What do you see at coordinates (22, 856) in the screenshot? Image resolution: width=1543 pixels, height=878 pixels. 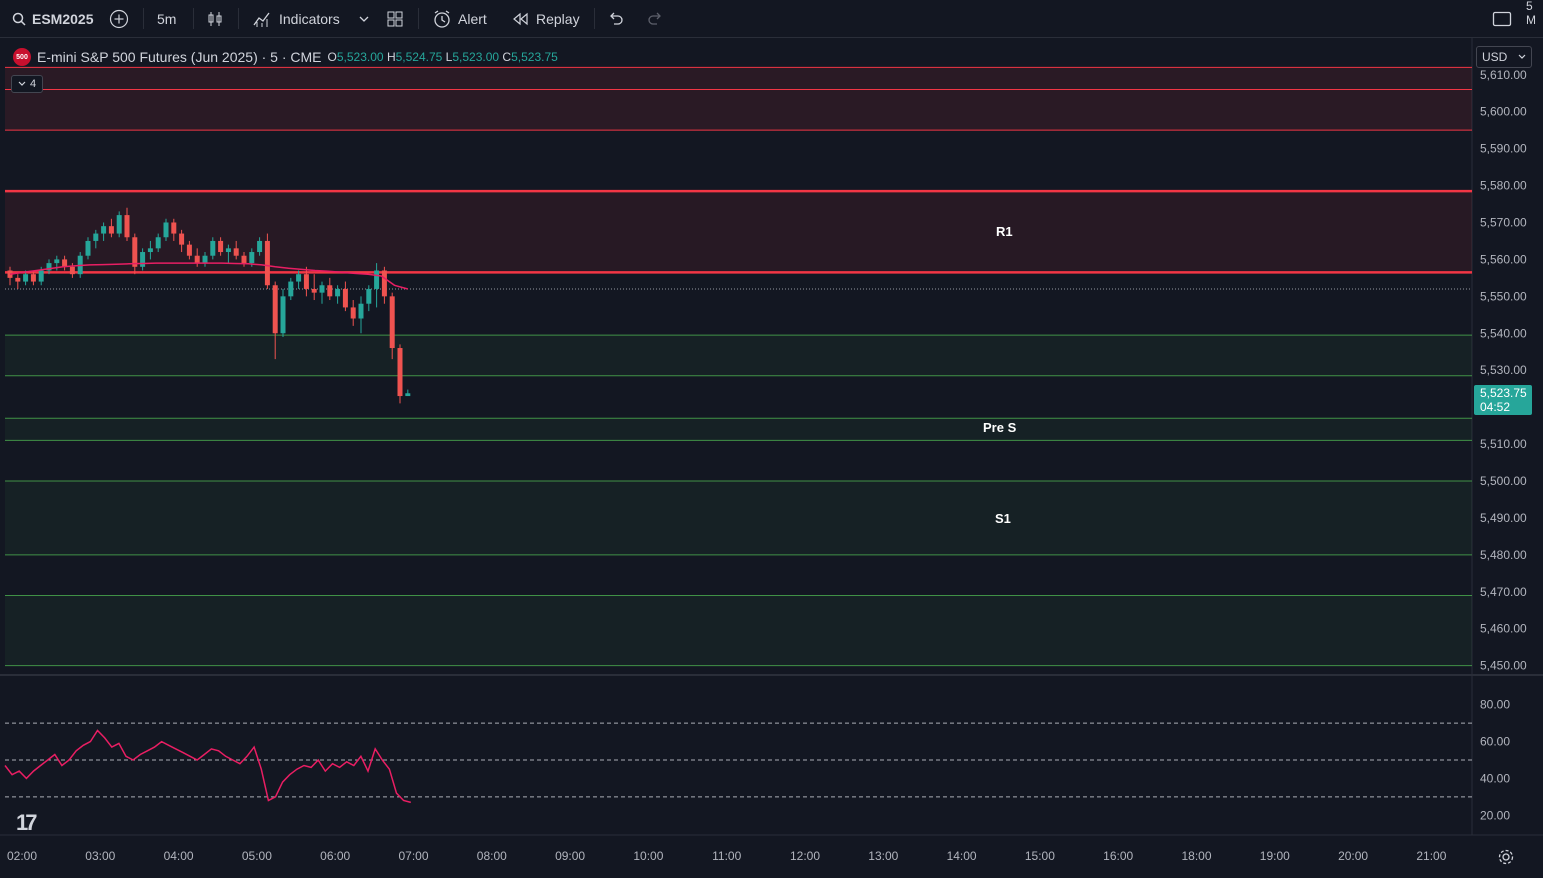 I see `time-axis-label: 02:00` at bounding box center [22, 856].